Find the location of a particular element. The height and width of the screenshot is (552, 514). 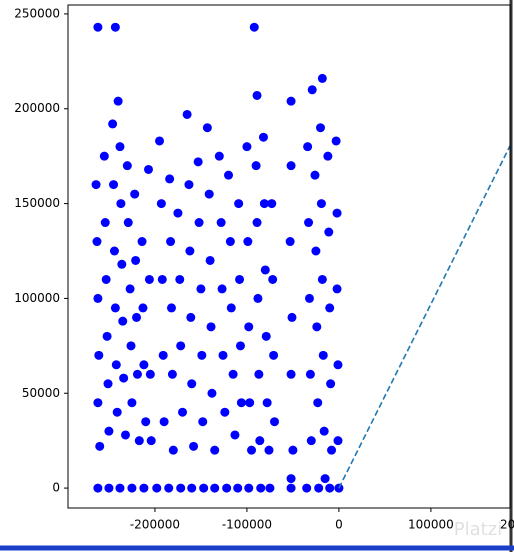

x-tick-label: 200000 is located at coordinates (507, 525).